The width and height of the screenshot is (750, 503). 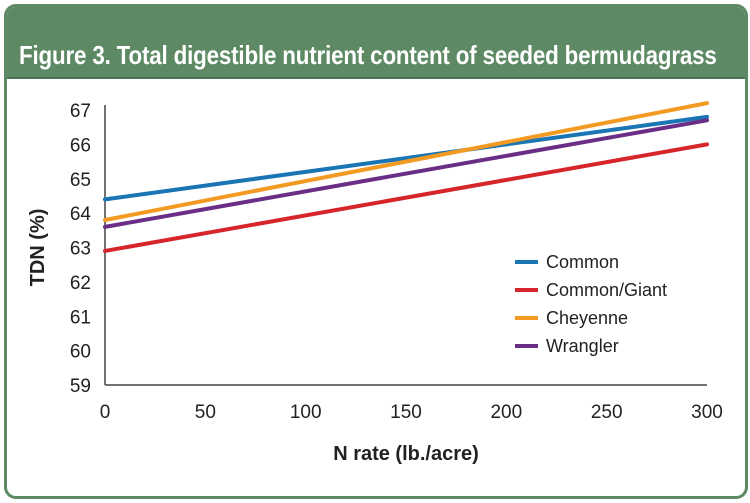 I want to click on x-tick-label: 300, so click(x=707, y=412).